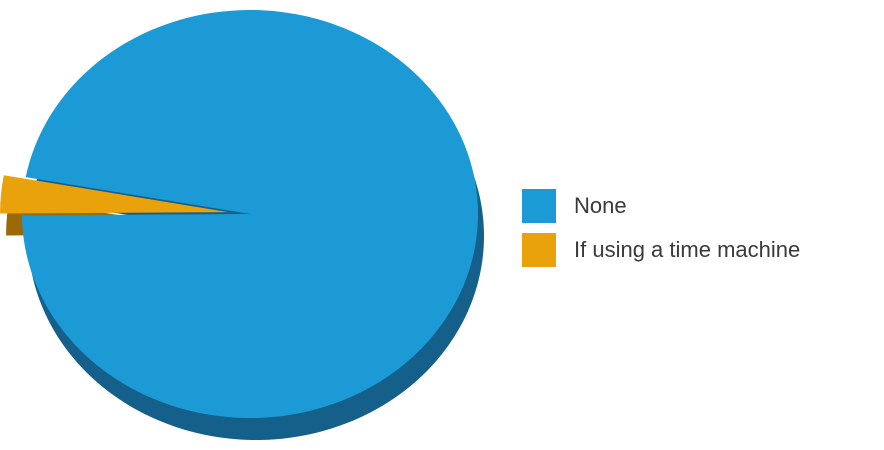 This screenshot has height=450, width=884. I want to click on legend-item-time-machine: If using a time machine, so click(697, 250).